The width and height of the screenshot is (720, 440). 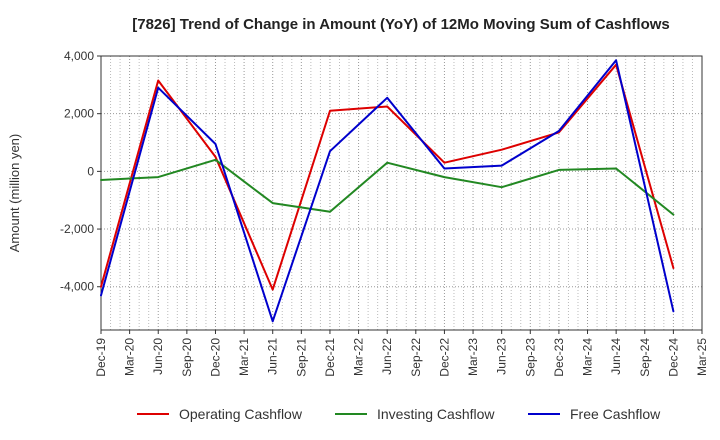 What do you see at coordinates (244, 357) in the screenshot?
I see `x-tick-label: Mar-21` at bounding box center [244, 357].